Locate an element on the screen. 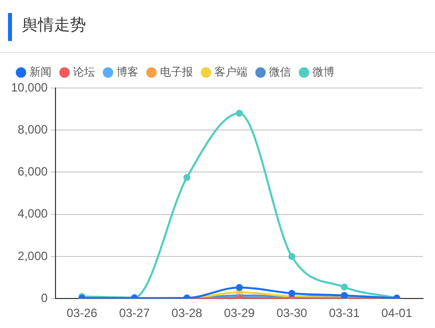 The width and height of the screenshot is (435, 328). x-tick-label: 03-28 is located at coordinates (187, 313).